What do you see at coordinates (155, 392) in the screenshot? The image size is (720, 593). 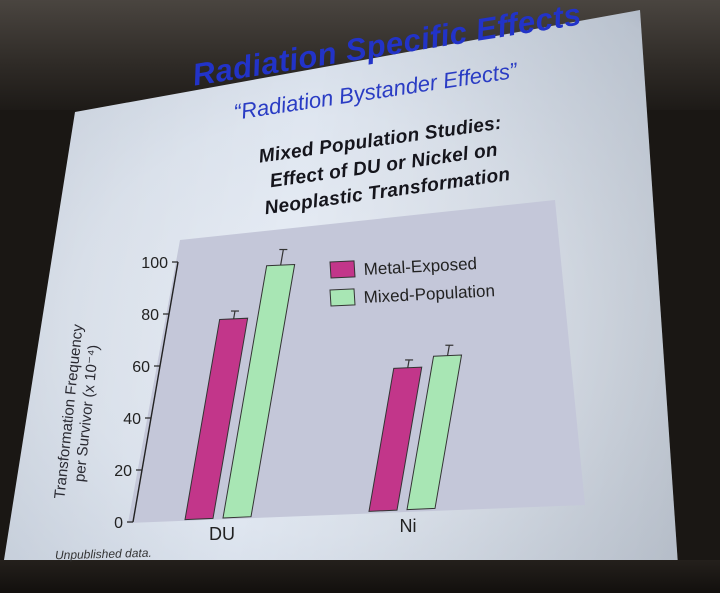 I see `y-axis-line` at bounding box center [155, 392].